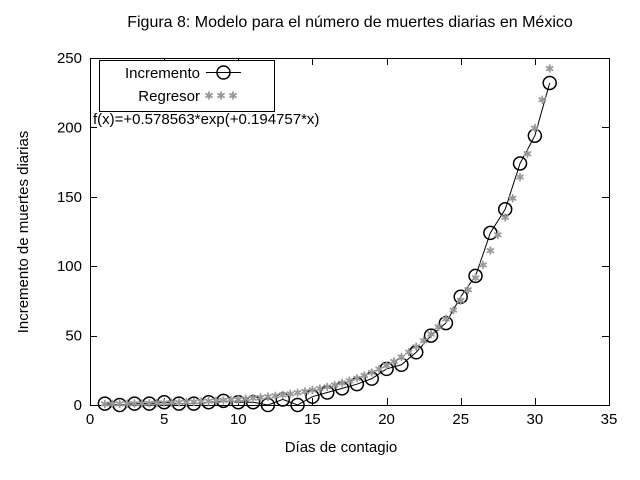 The width and height of the screenshot is (640, 480). Describe the element at coordinates (164, 419) in the screenshot. I see `x-tick-label: 5` at that location.